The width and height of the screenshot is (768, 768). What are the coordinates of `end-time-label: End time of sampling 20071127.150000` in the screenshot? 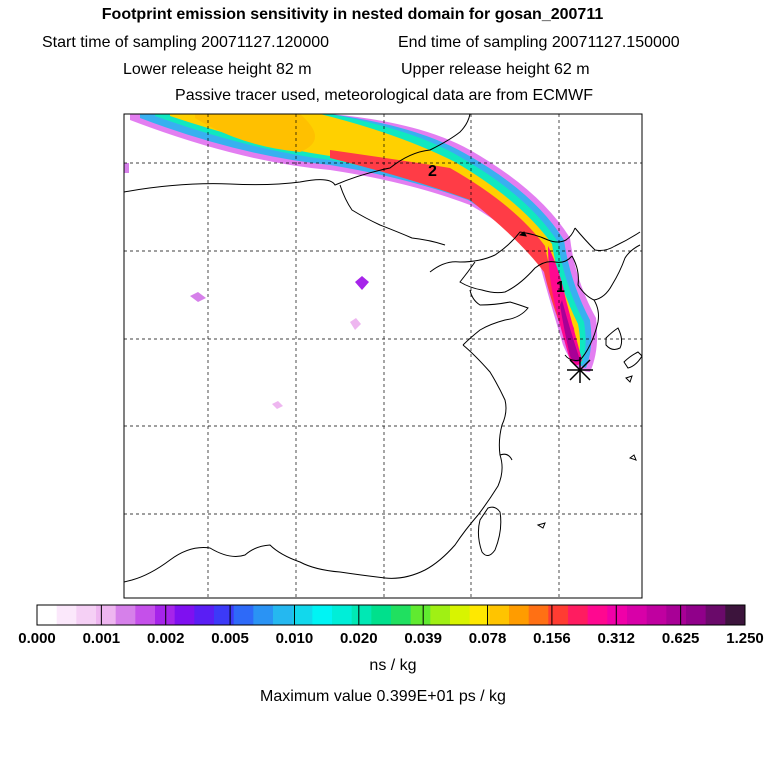 It's located at (539, 42).